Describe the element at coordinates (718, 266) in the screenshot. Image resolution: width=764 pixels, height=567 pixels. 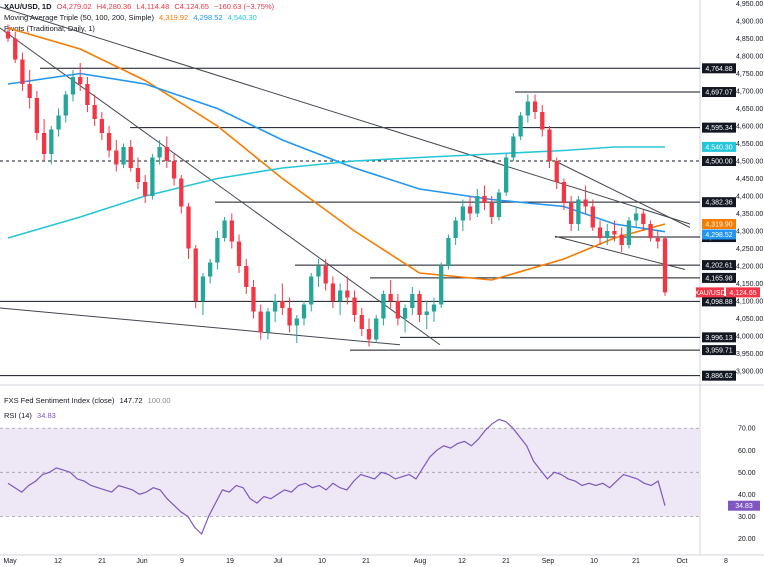
I see `pivot-label: 4,202.61` at that location.